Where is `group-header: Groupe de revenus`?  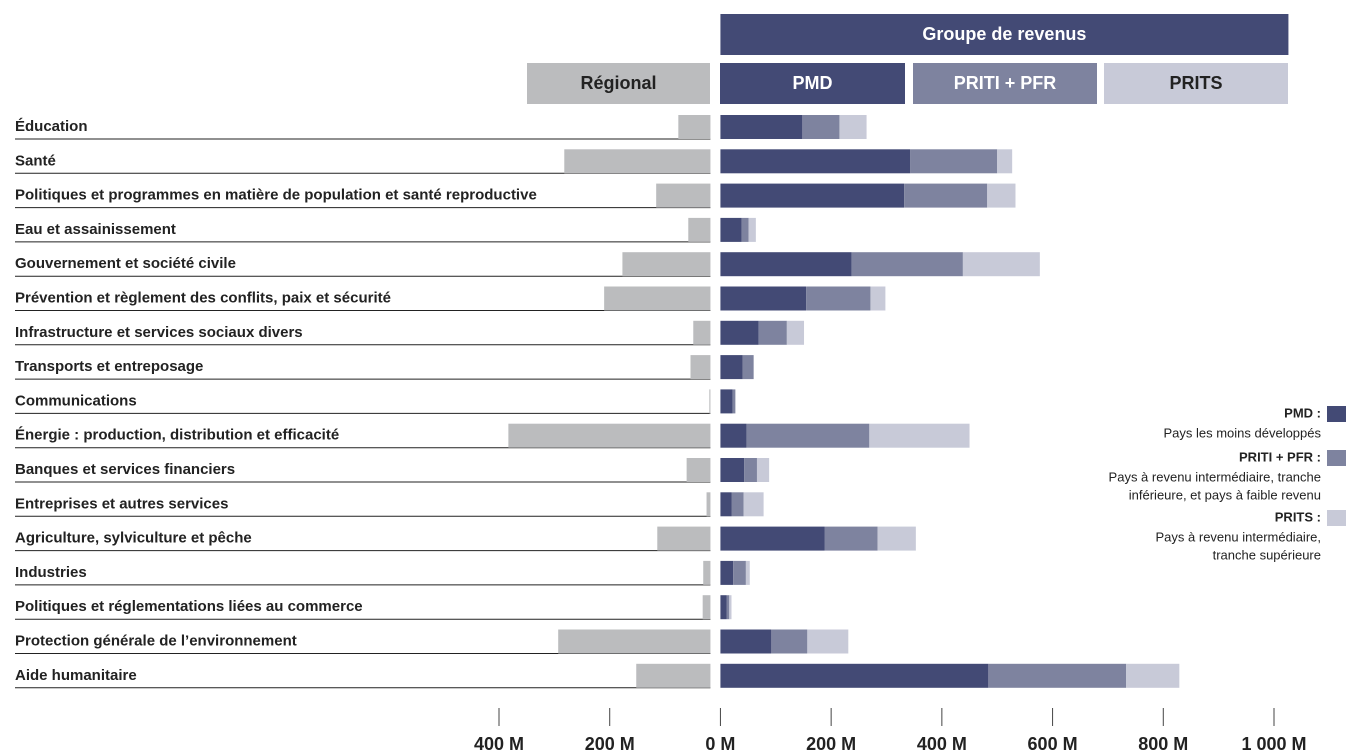 group-header: Groupe de revenus is located at coordinates (1004, 34).